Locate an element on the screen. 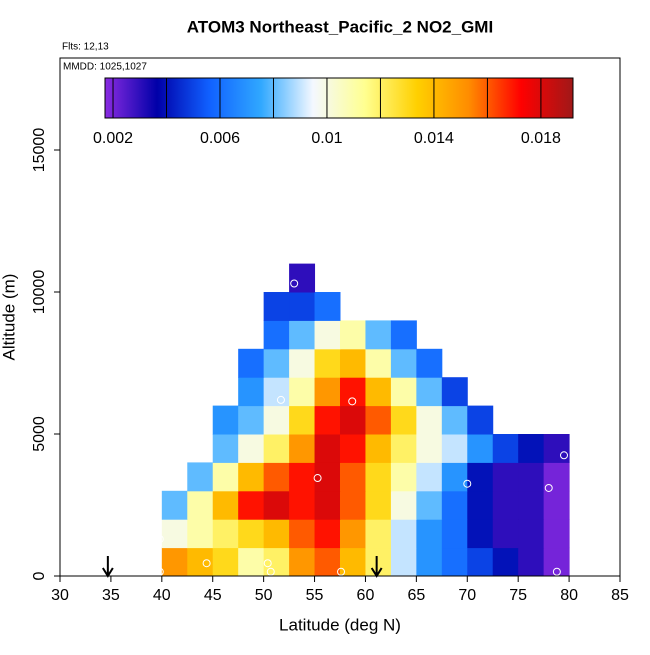  x-tick-label: 85 is located at coordinates (620, 595).